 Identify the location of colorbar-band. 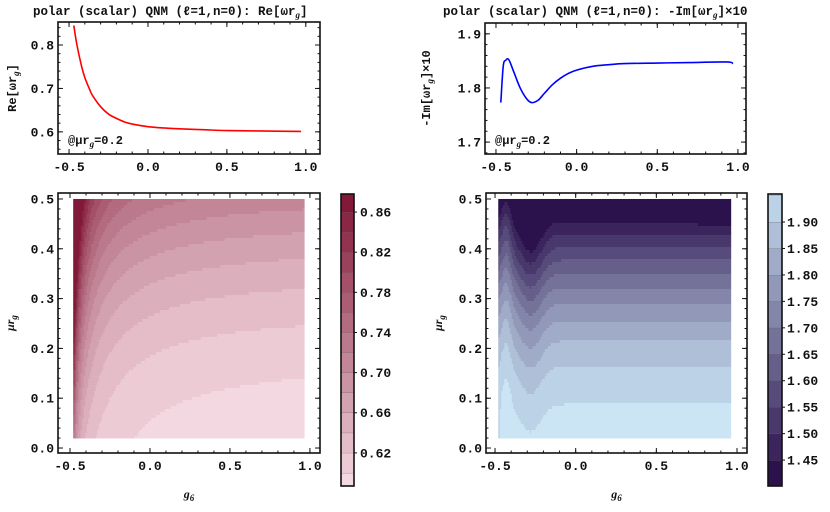
(347, 479).